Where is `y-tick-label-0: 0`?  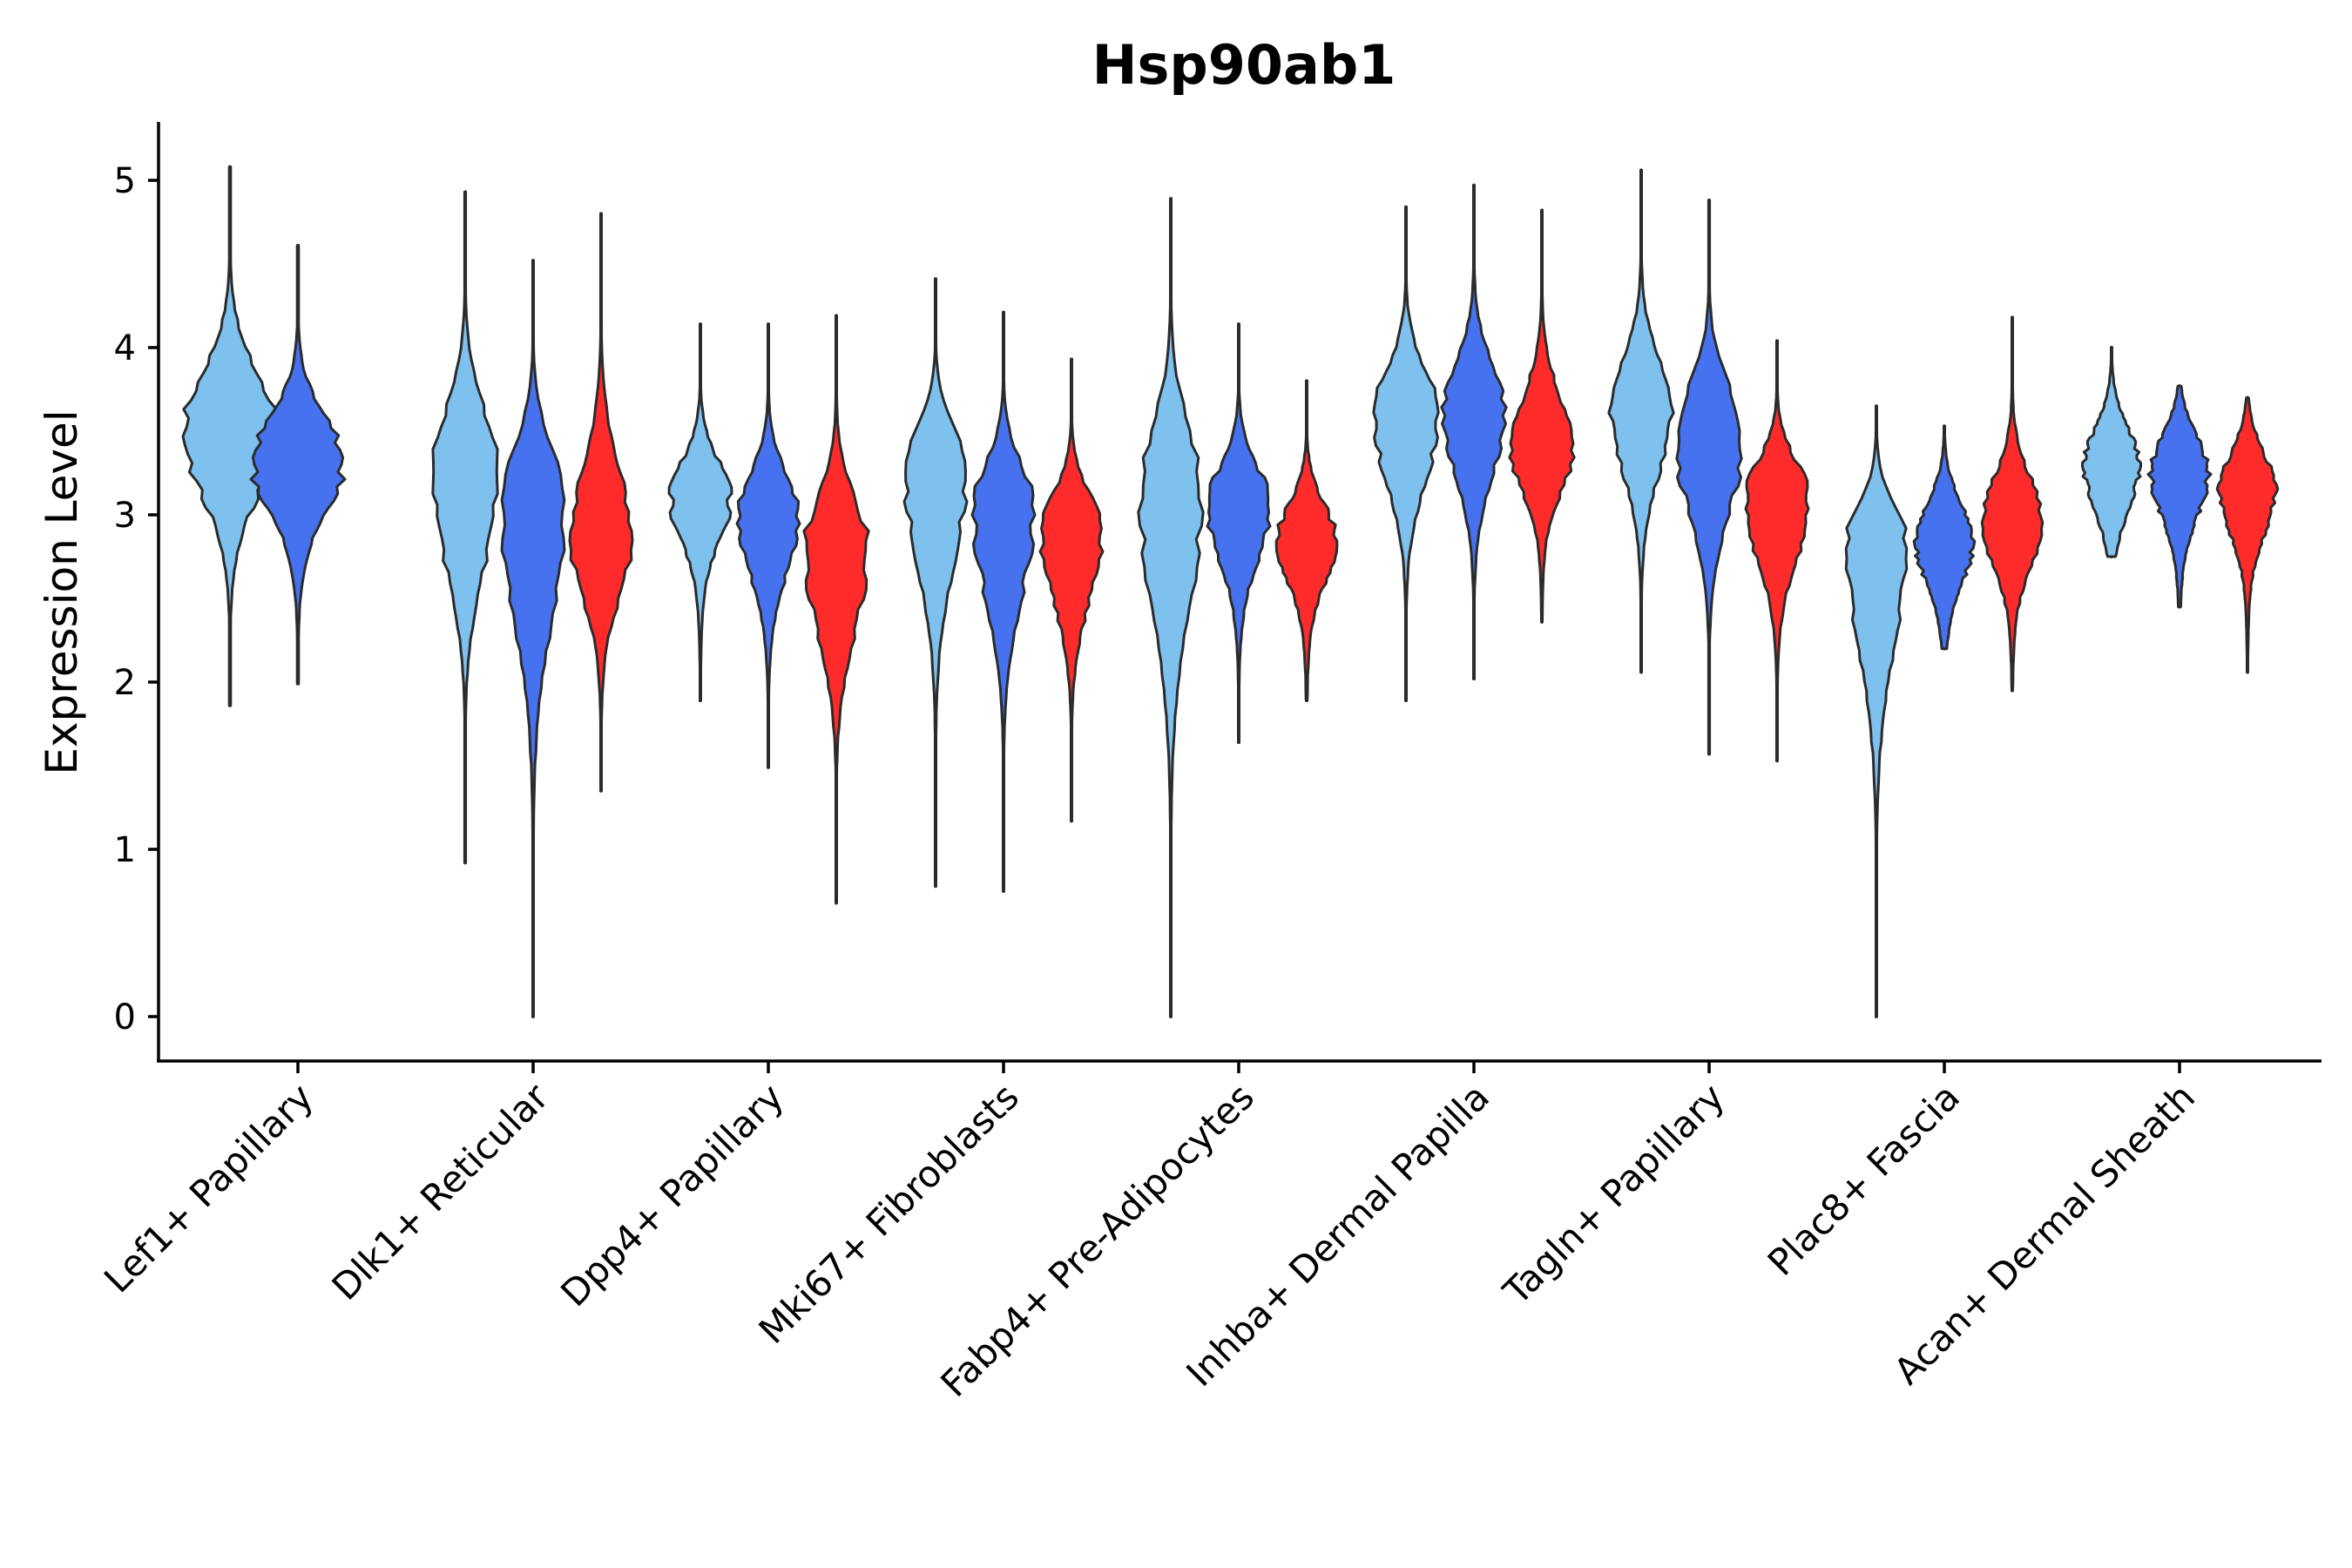
y-tick-label-0: 0 is located at coordinates (125, 1017).